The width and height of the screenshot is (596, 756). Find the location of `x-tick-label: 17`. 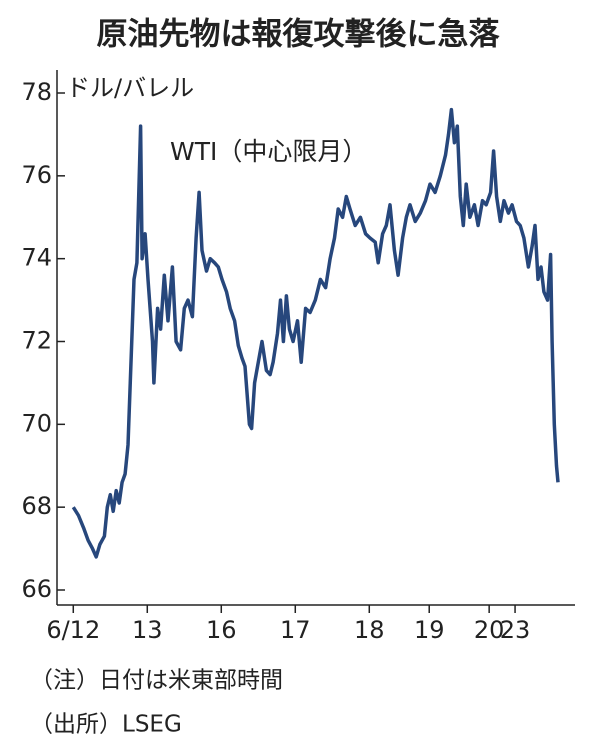

x-tick-label: 17 is located at coordinates (295, 630).